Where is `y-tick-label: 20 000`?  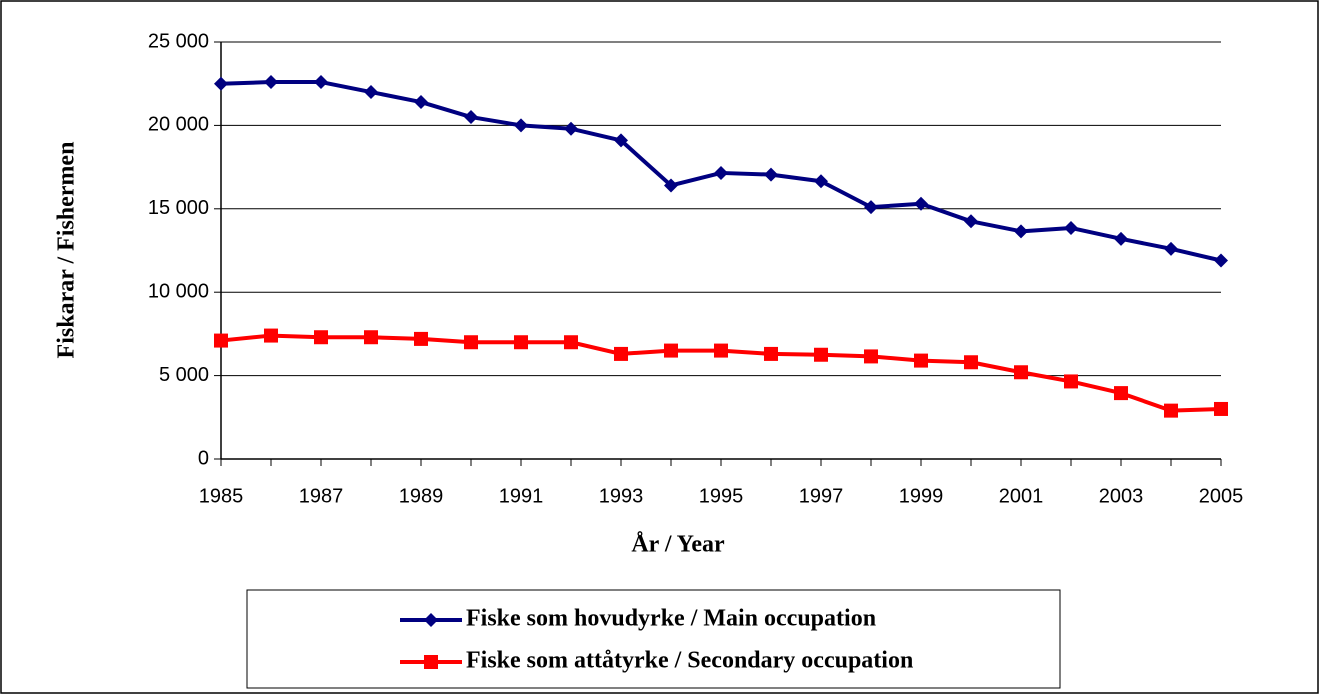 y-tick-label: 20 000 is located at coordinates (178, 125).